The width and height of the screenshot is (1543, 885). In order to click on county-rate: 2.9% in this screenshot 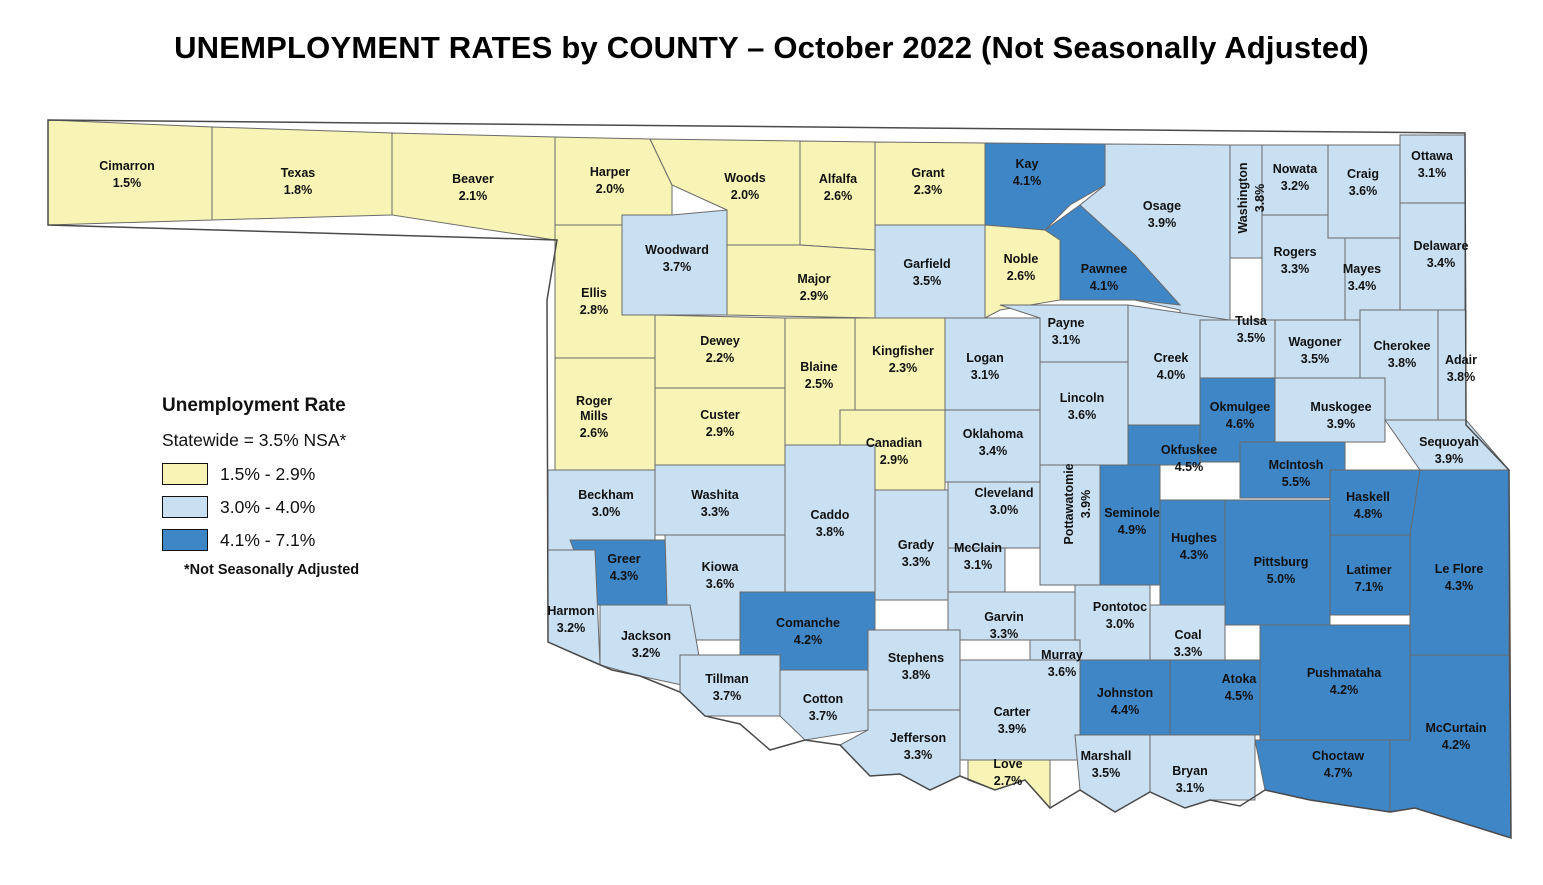, I will do `click(720, 432)`.